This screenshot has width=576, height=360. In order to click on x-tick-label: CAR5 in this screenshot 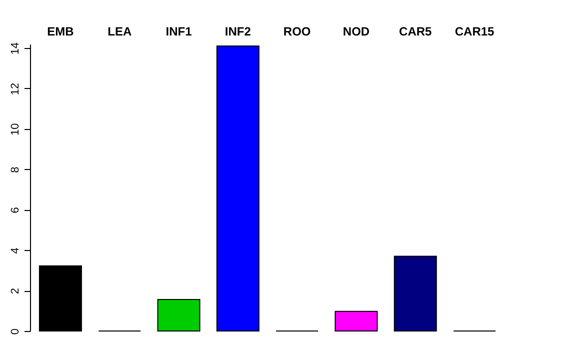, I will do `click(415, 31)`.